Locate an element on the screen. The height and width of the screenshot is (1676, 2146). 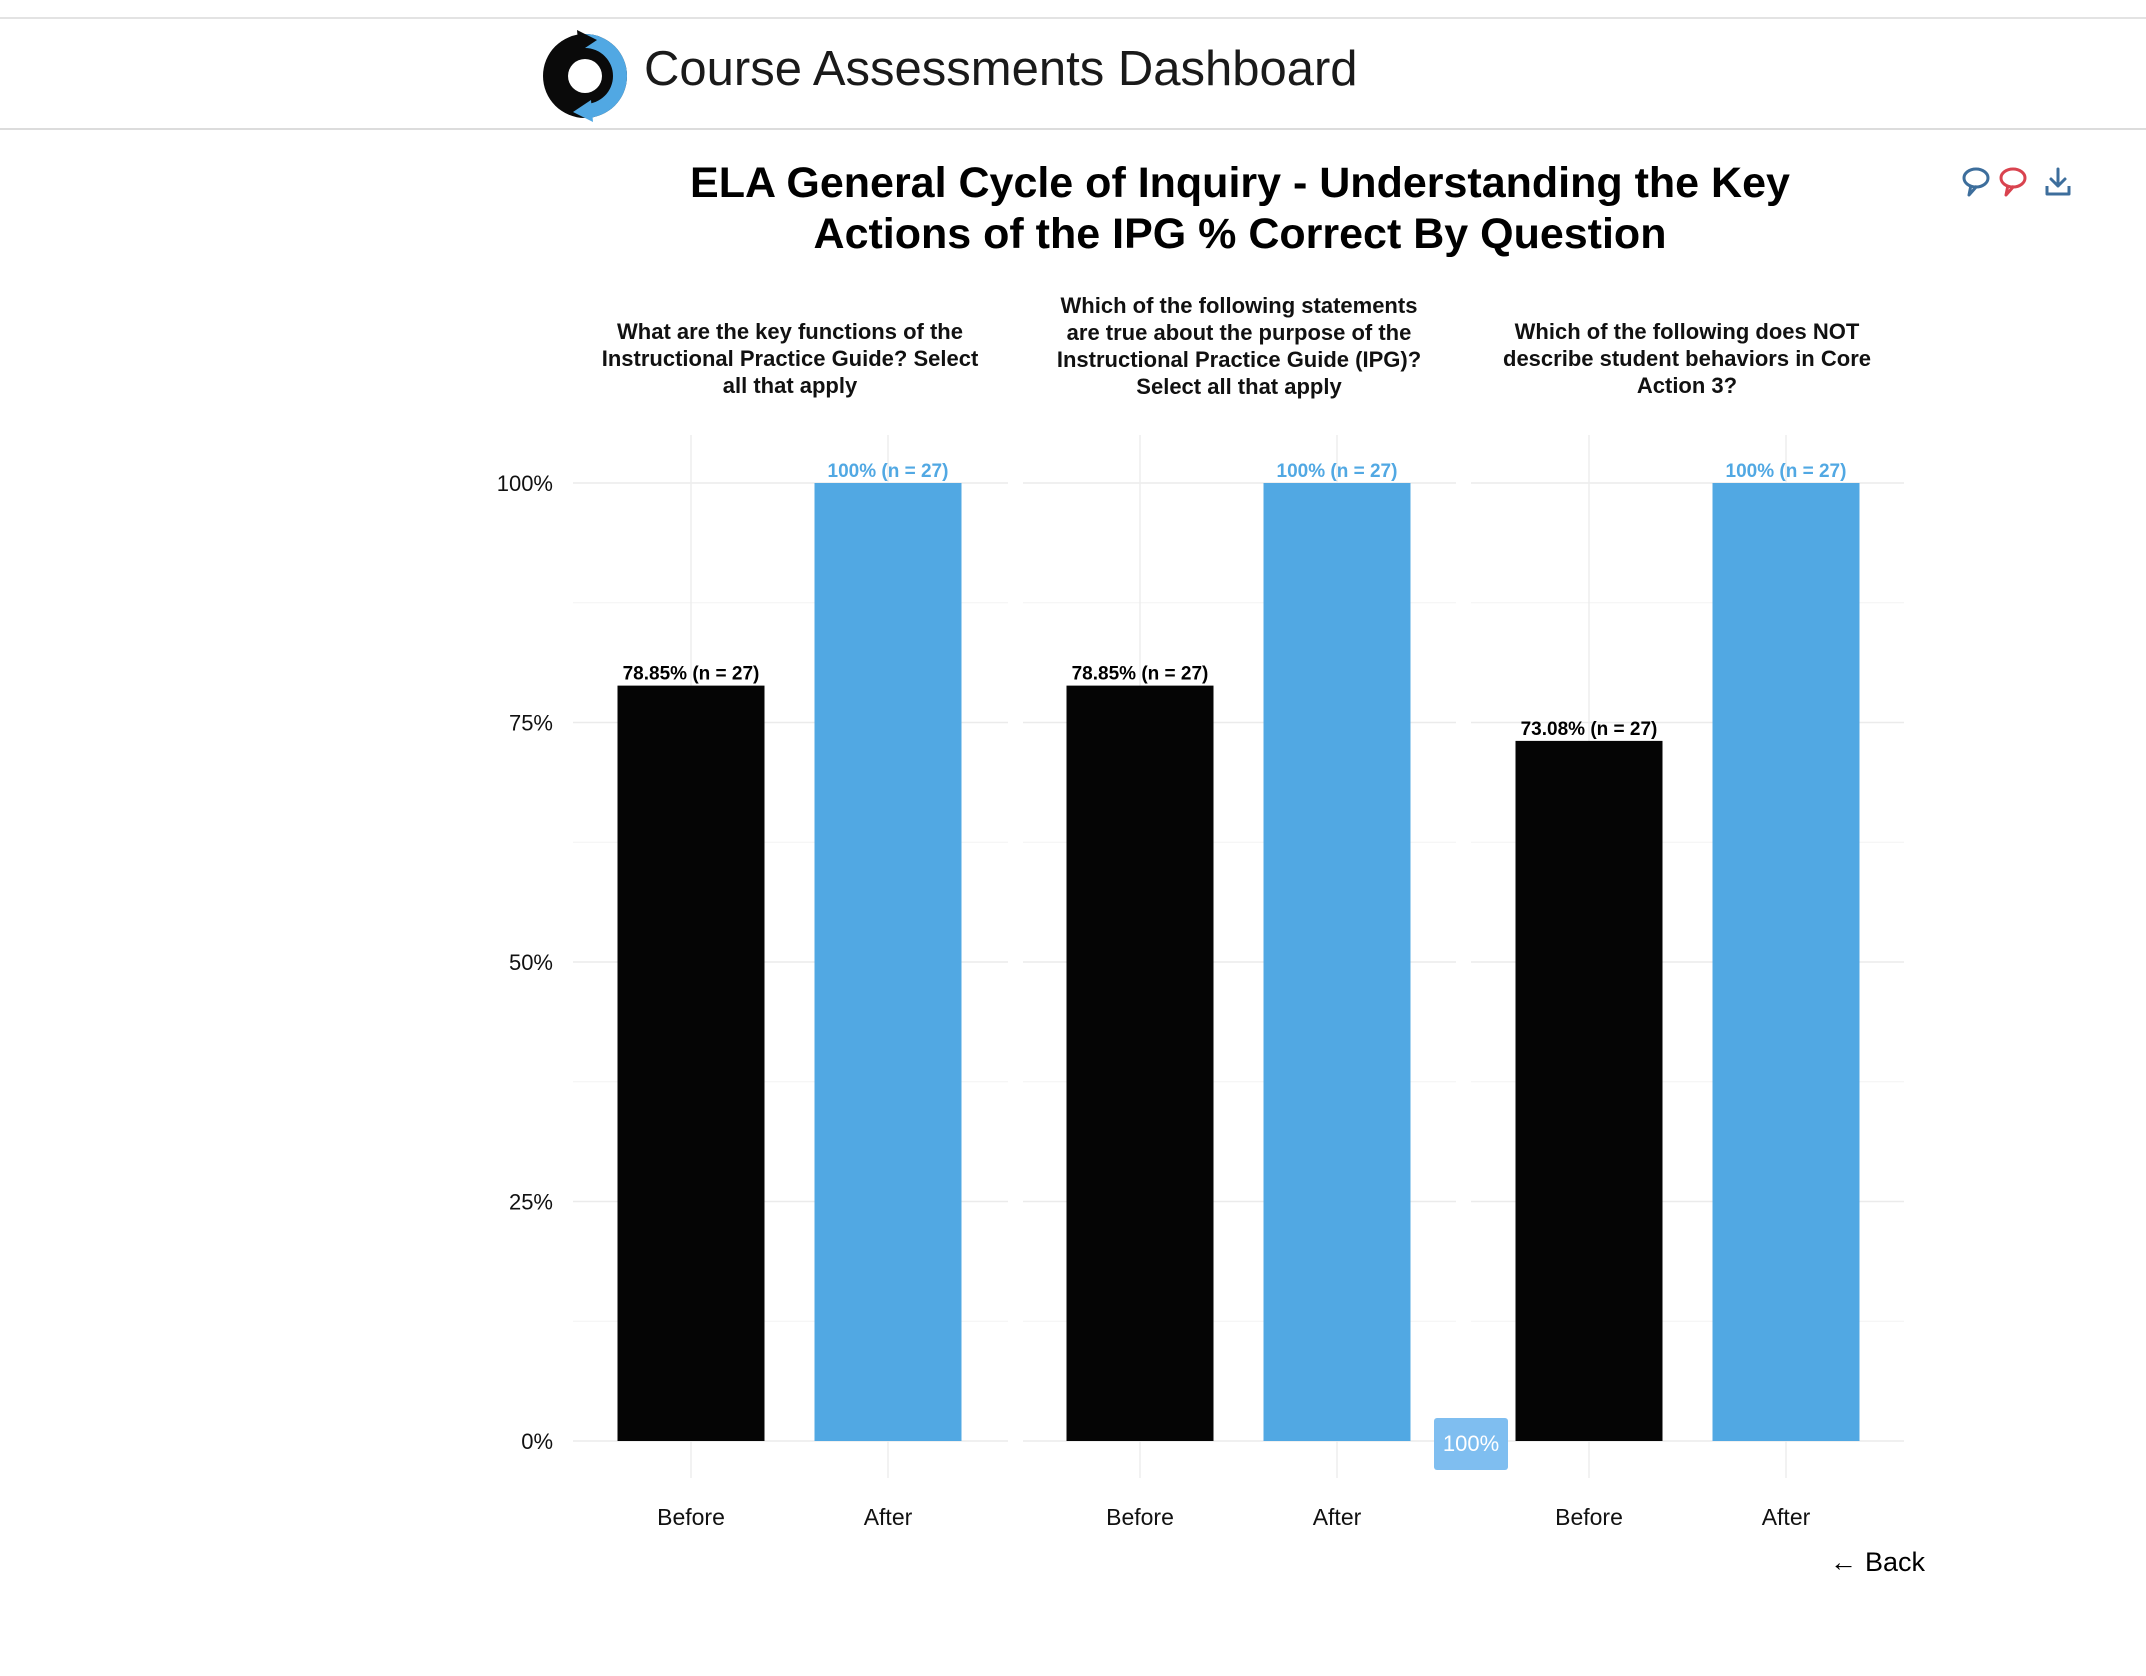
back-label: Back is located at coordinates (1895, 1562).